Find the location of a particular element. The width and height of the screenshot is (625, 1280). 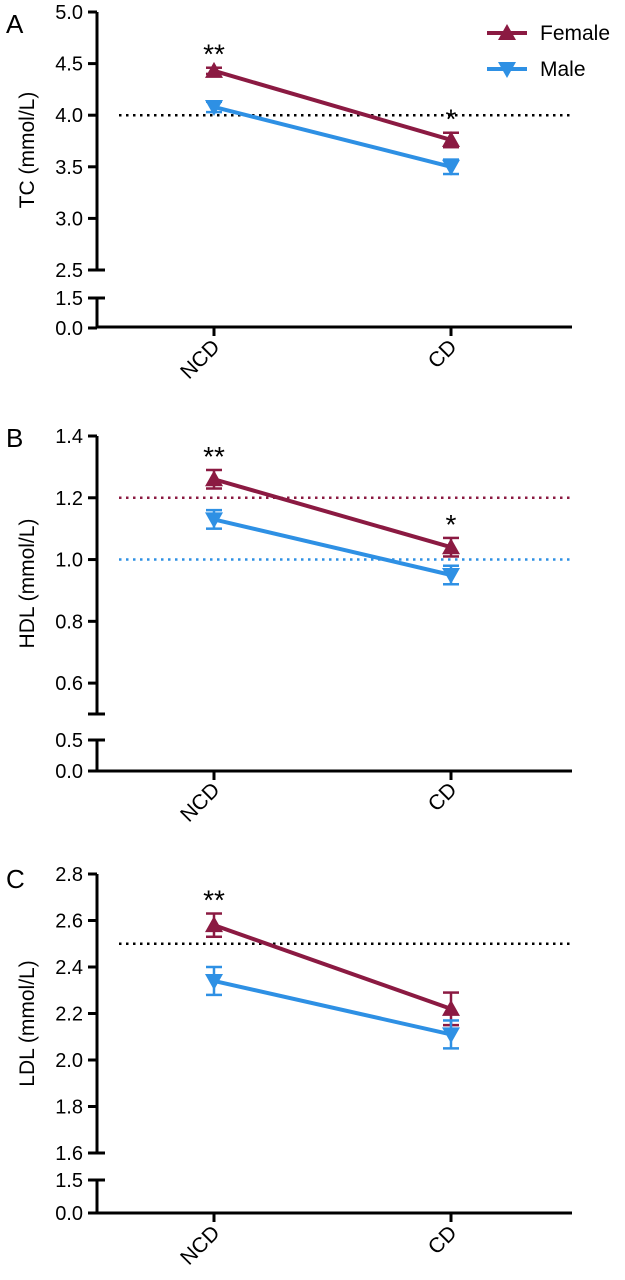

y-tick-label: 0.8 is located at coordinates (69, 622).